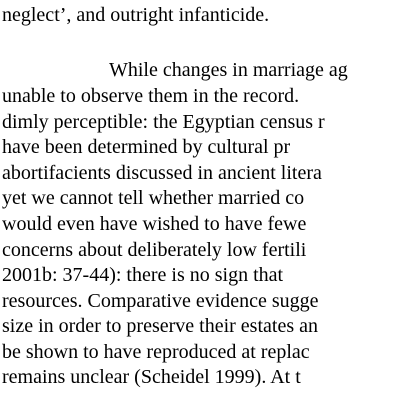 The width and height of the screenshot is (400, 400). I want to click on text-line: While changes in marriage ag, so click(228, 70).